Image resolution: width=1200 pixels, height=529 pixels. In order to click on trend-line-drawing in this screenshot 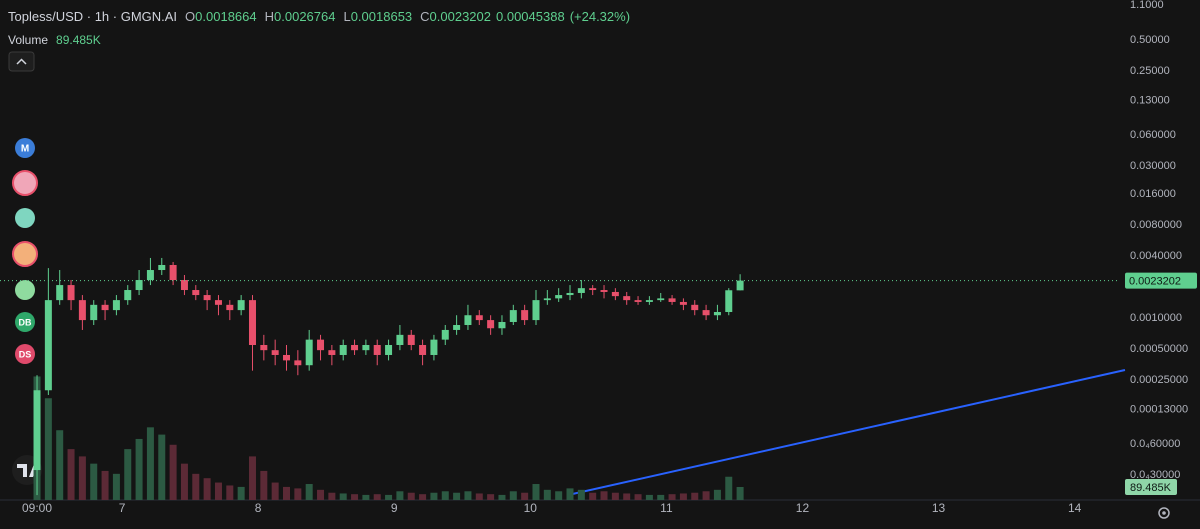, I will do `click(846, 432)`.